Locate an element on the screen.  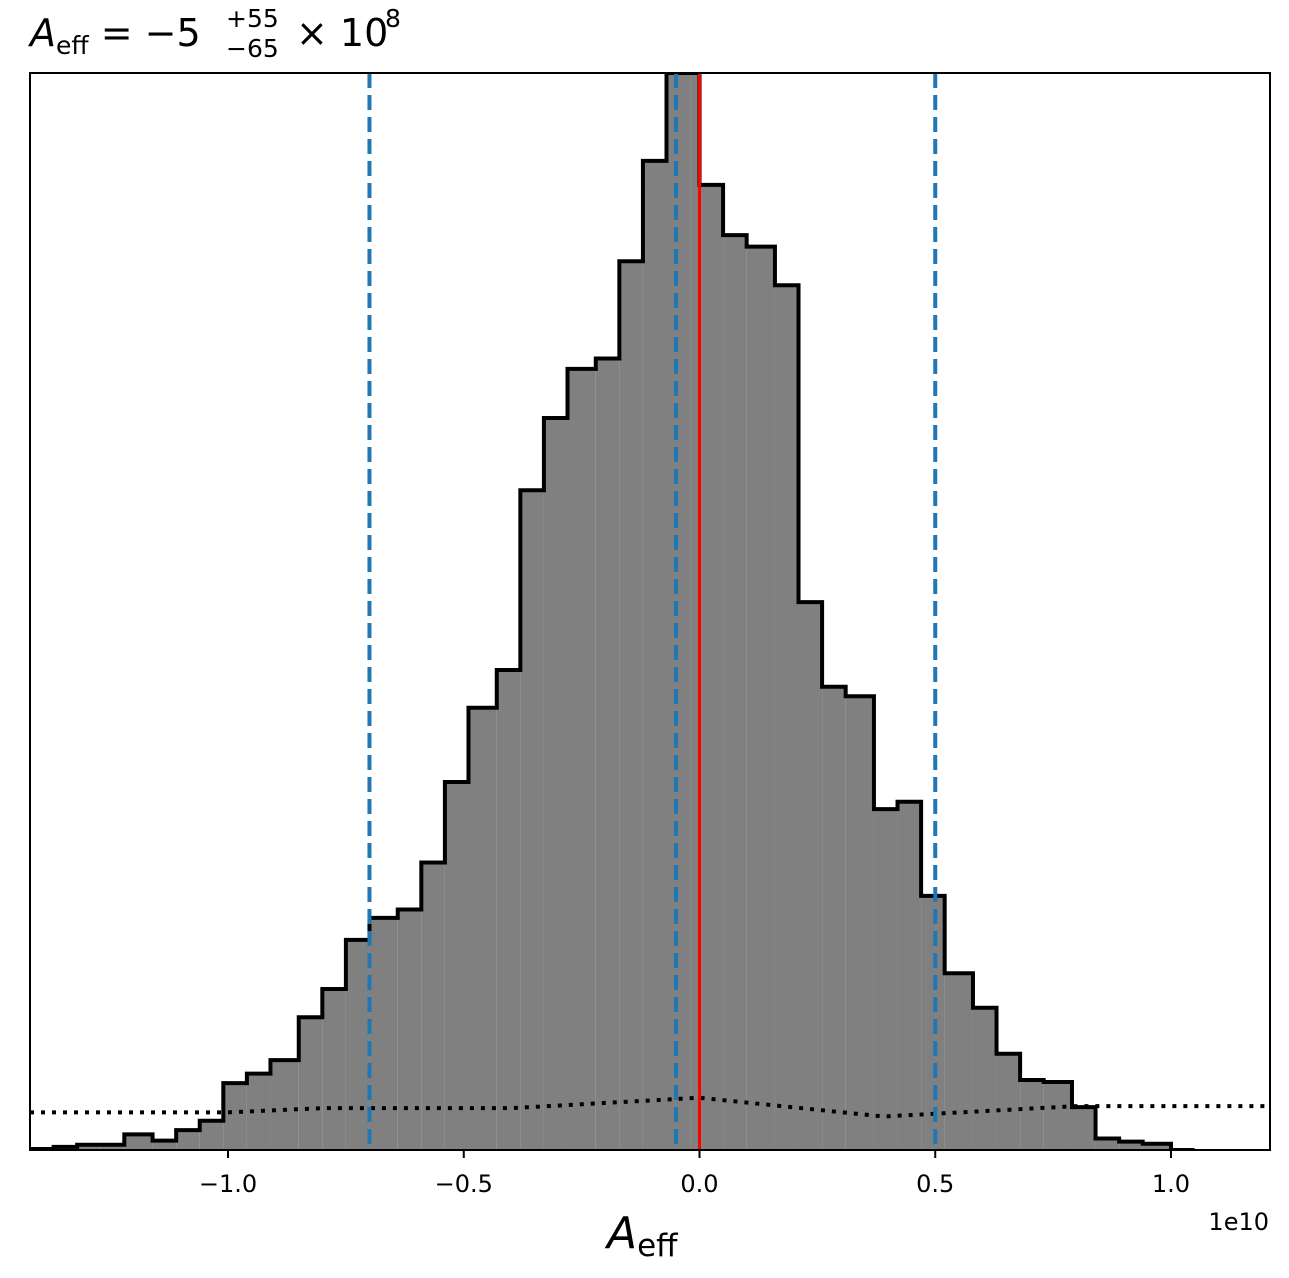
title-upper-error: +55 is located at coordinates (252, 18).